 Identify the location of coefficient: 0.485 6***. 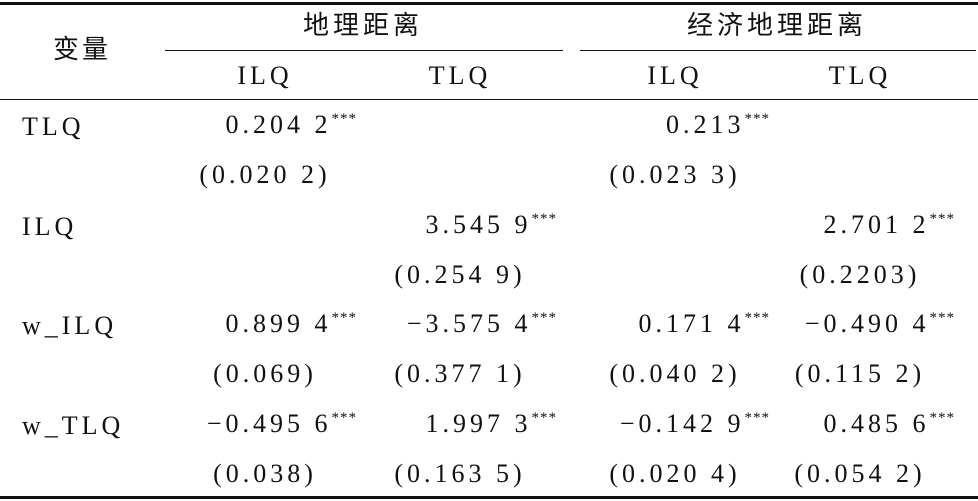
(890, 426).